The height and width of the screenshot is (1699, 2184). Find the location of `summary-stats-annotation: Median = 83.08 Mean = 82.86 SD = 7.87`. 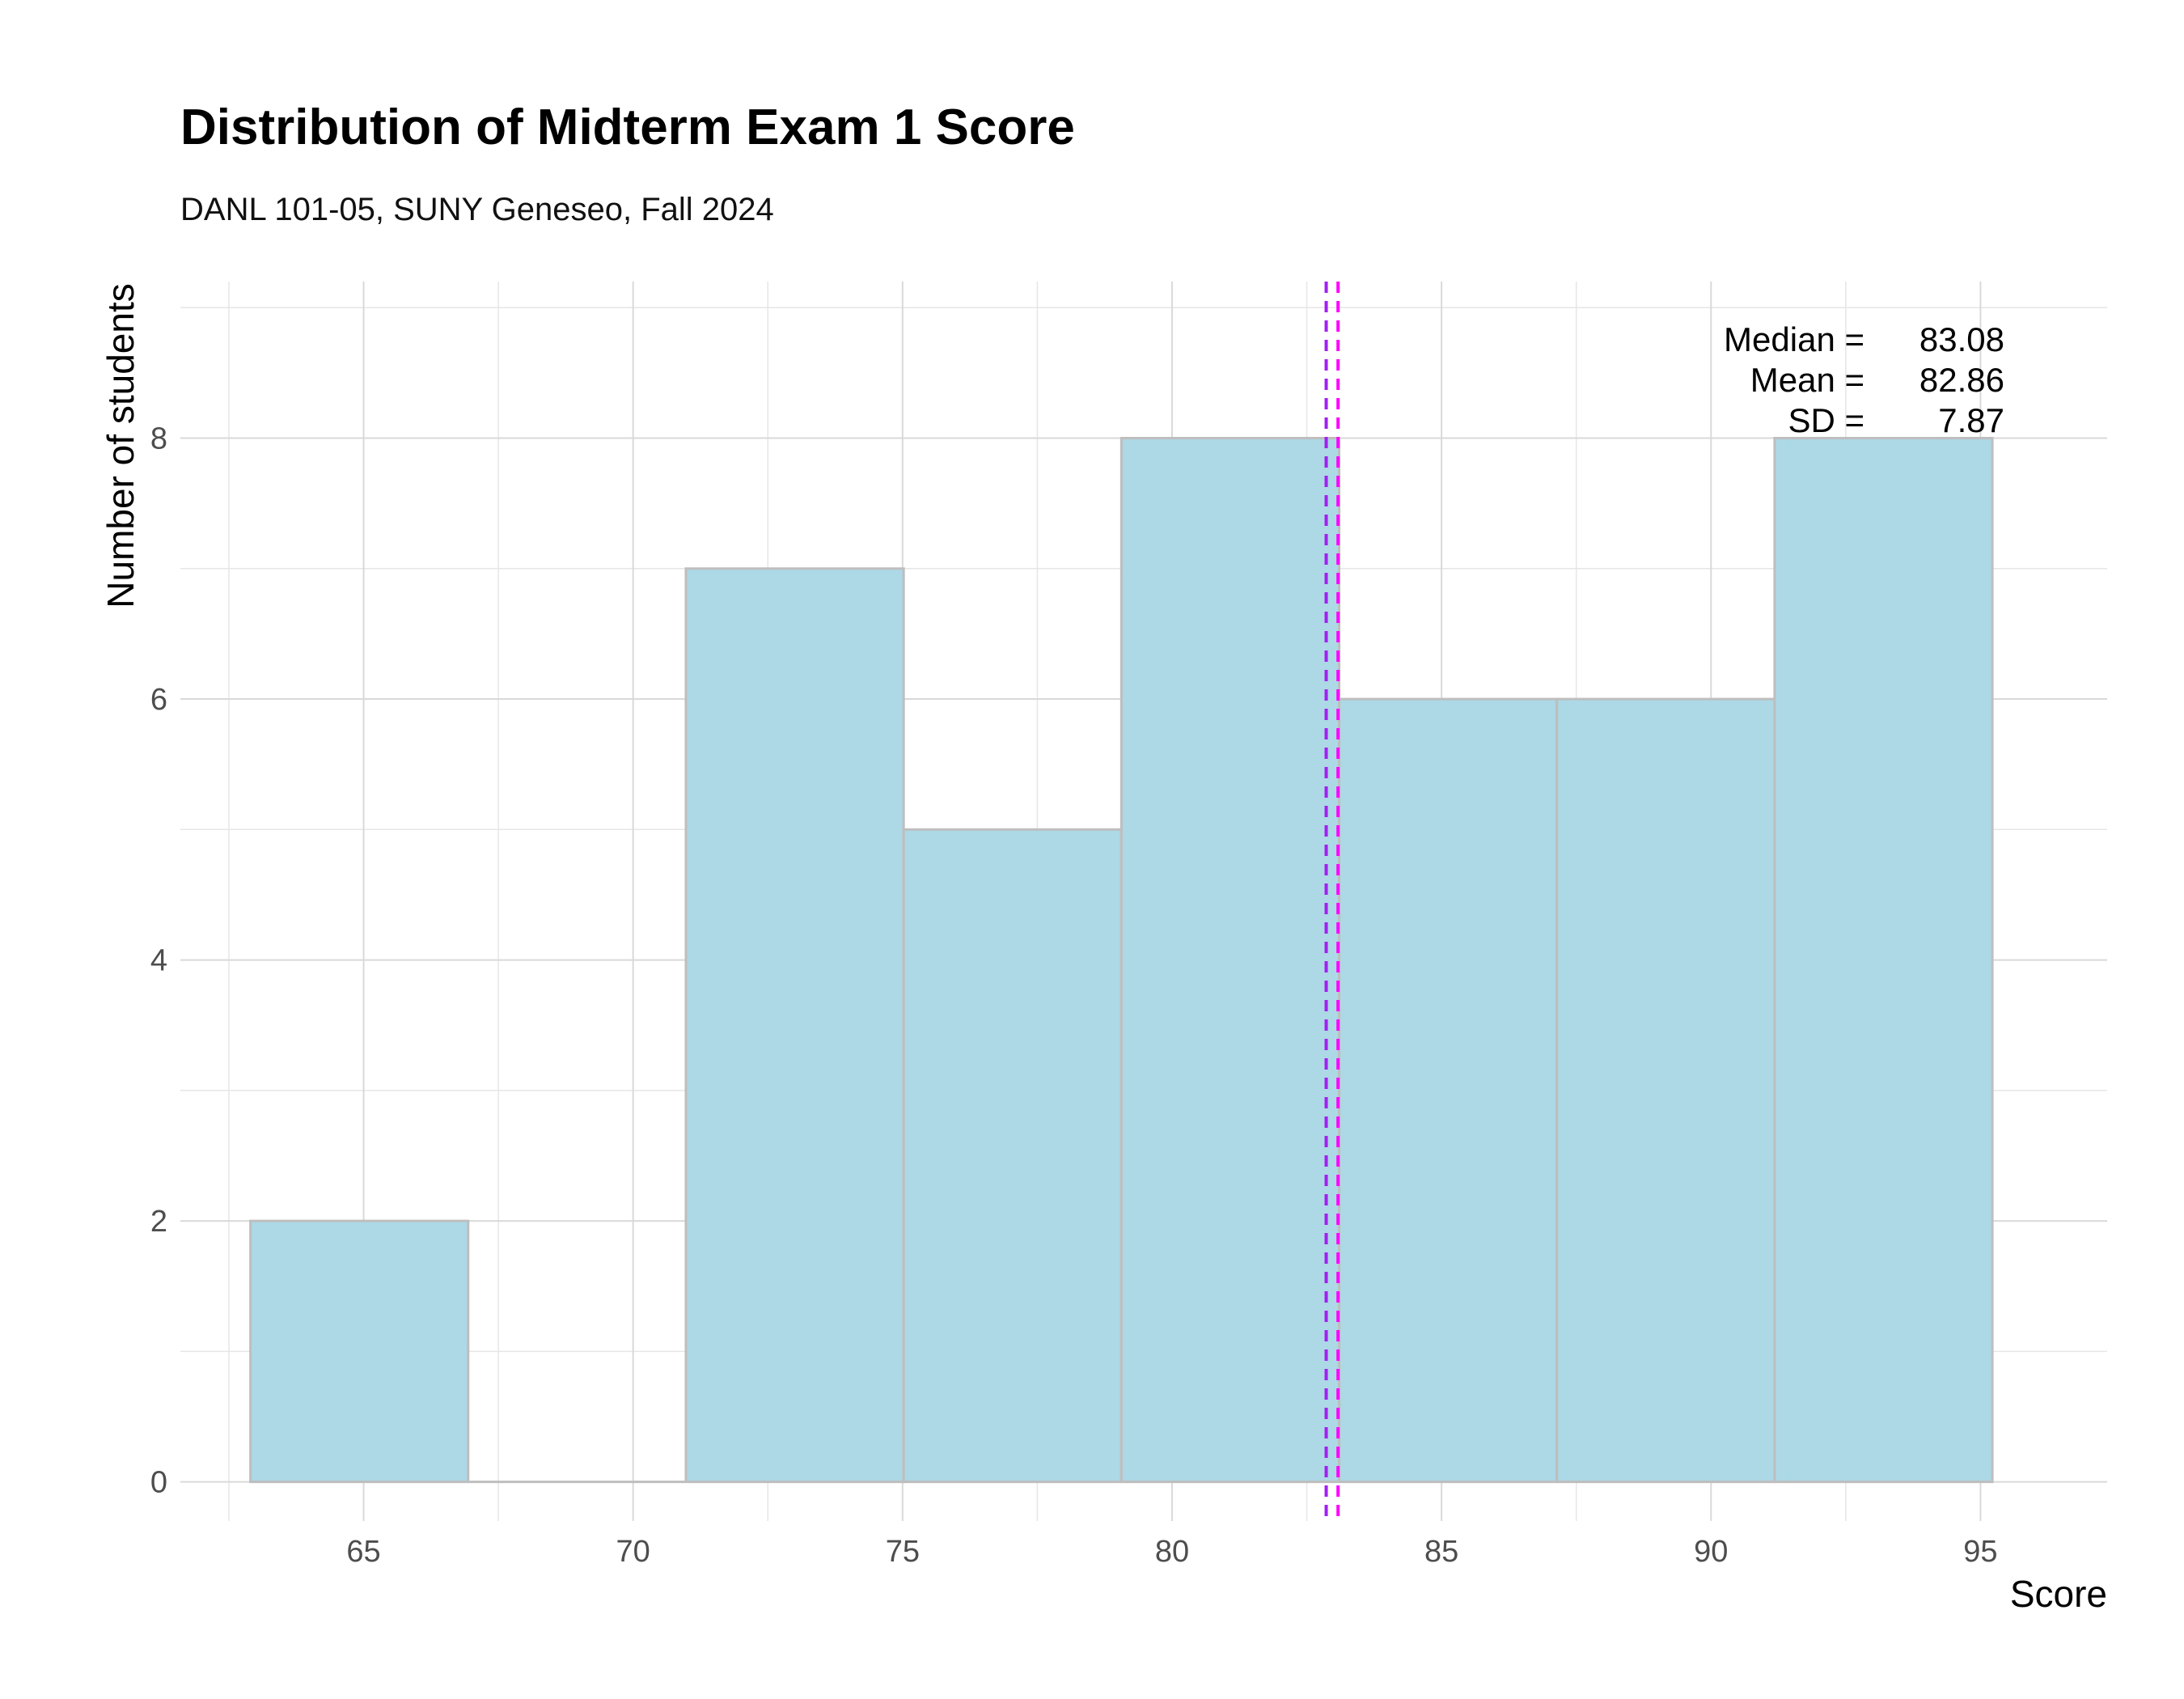

summary-stats-annotation: Median = 83.08 Mean = 82.86 SD = 7.87 is located at coordinates (1864, 379).